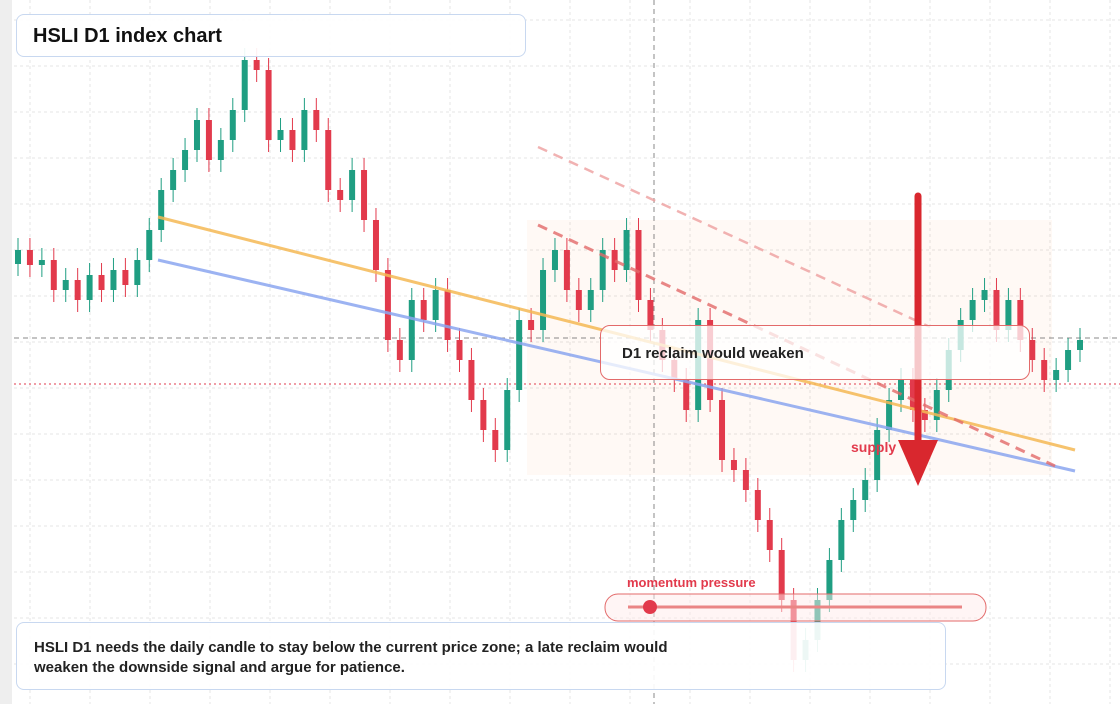  Describe the element at coordinates (815, 352) in the screenshot. I see `callout: D1 reclaim would weaken` at that location.